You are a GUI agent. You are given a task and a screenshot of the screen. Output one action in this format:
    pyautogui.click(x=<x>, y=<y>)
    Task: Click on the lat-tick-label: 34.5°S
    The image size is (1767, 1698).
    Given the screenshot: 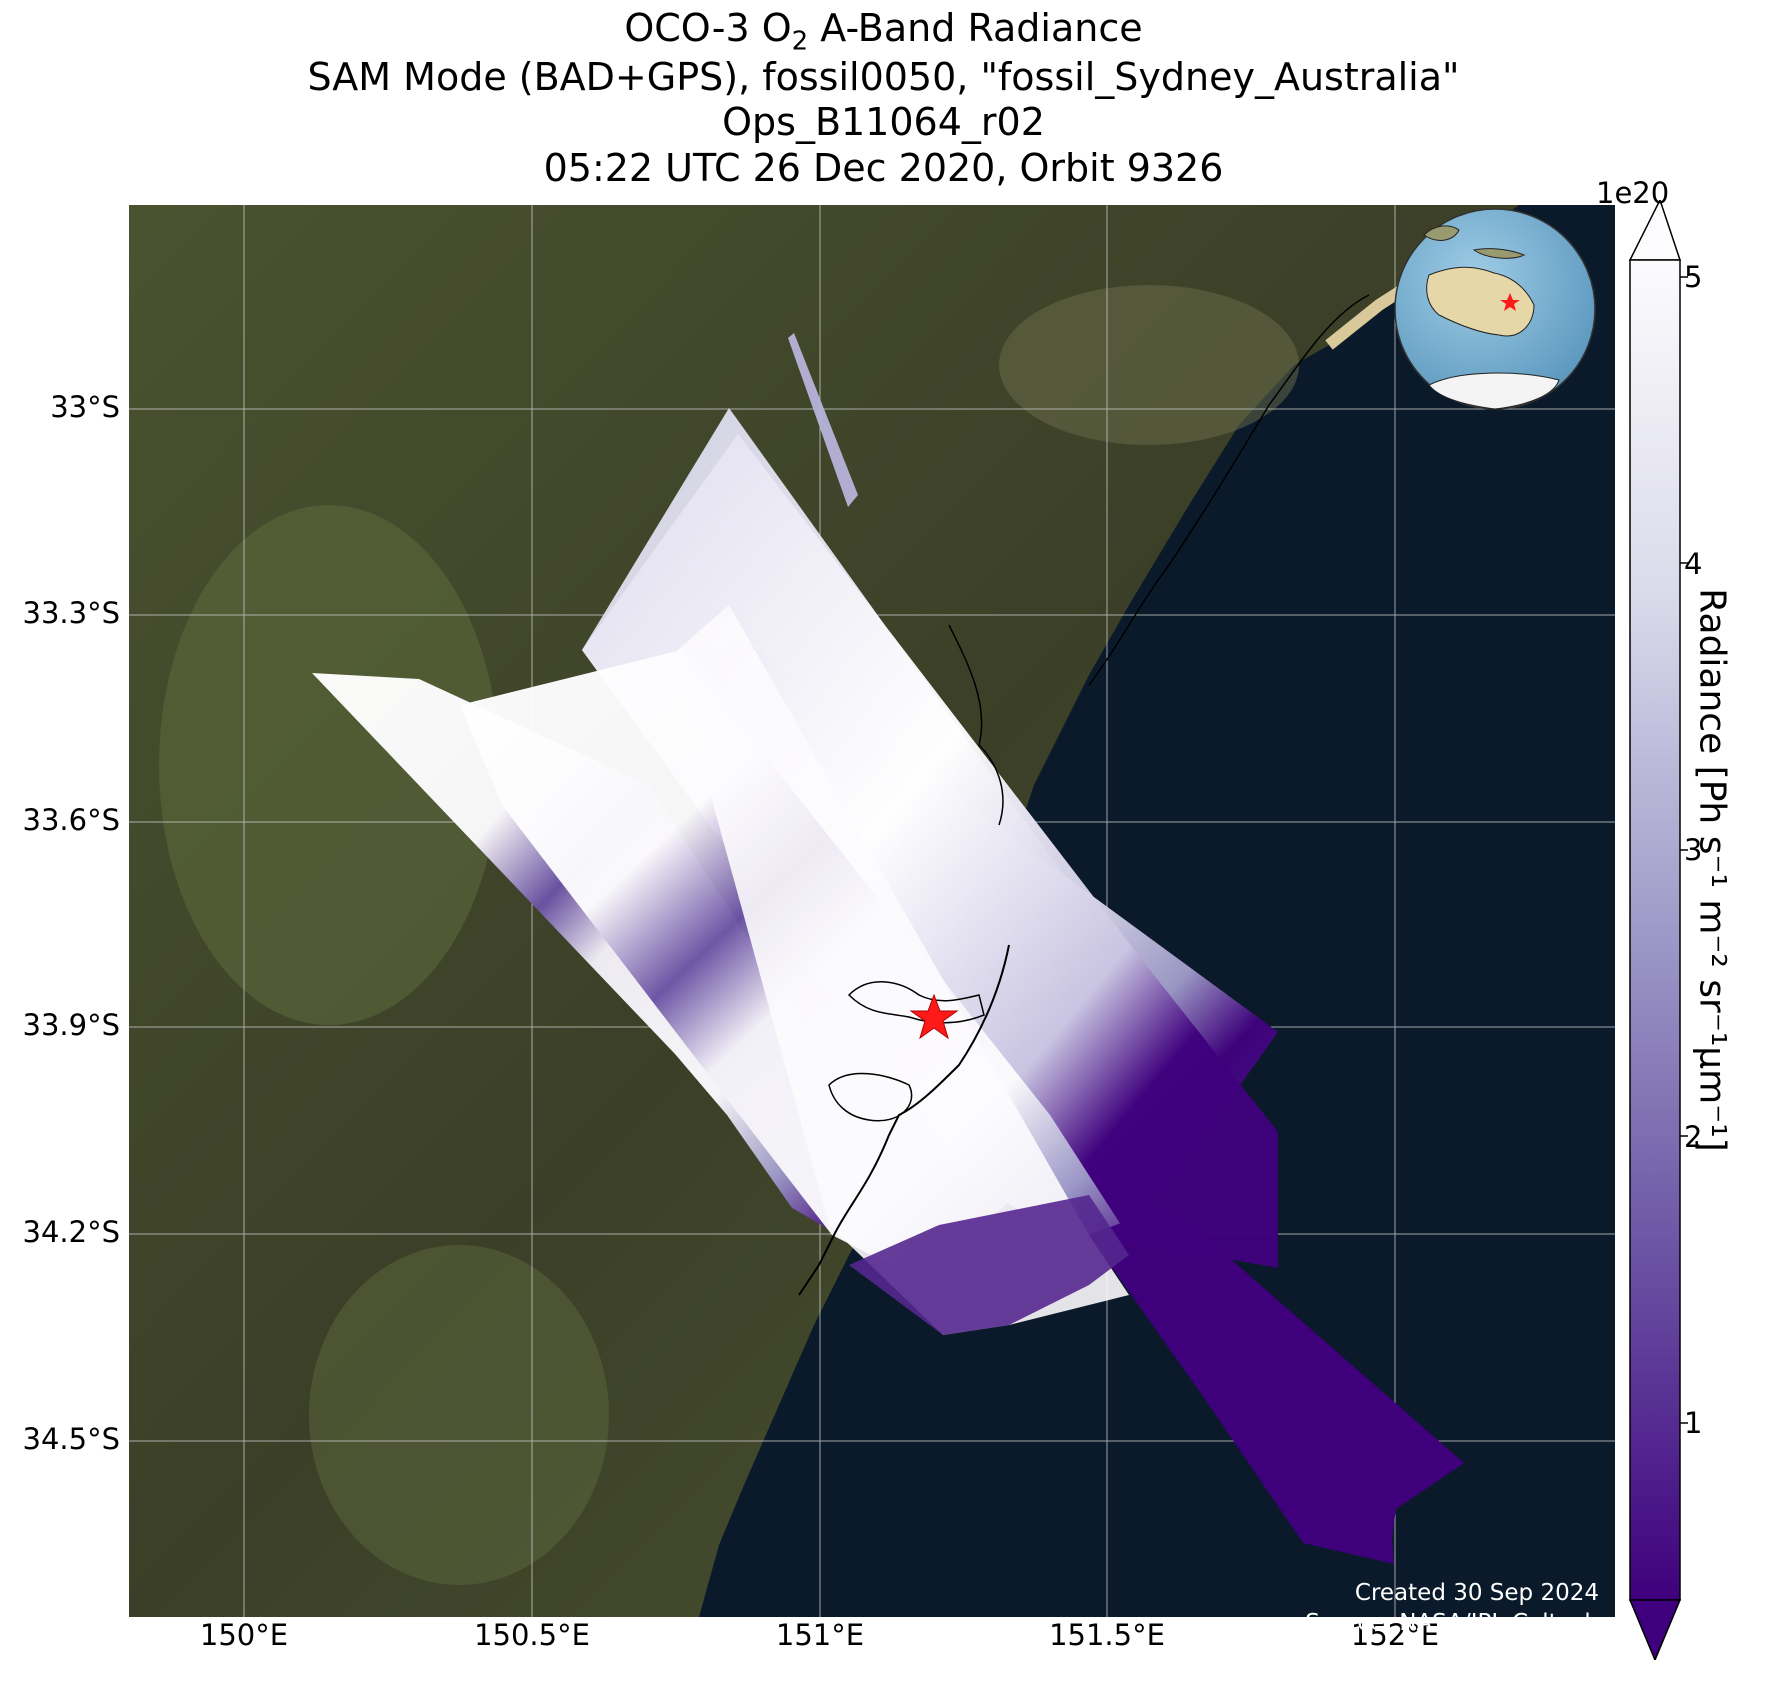 What is the action you would take?
    pyautogui.click(x=71, y=1439)
    